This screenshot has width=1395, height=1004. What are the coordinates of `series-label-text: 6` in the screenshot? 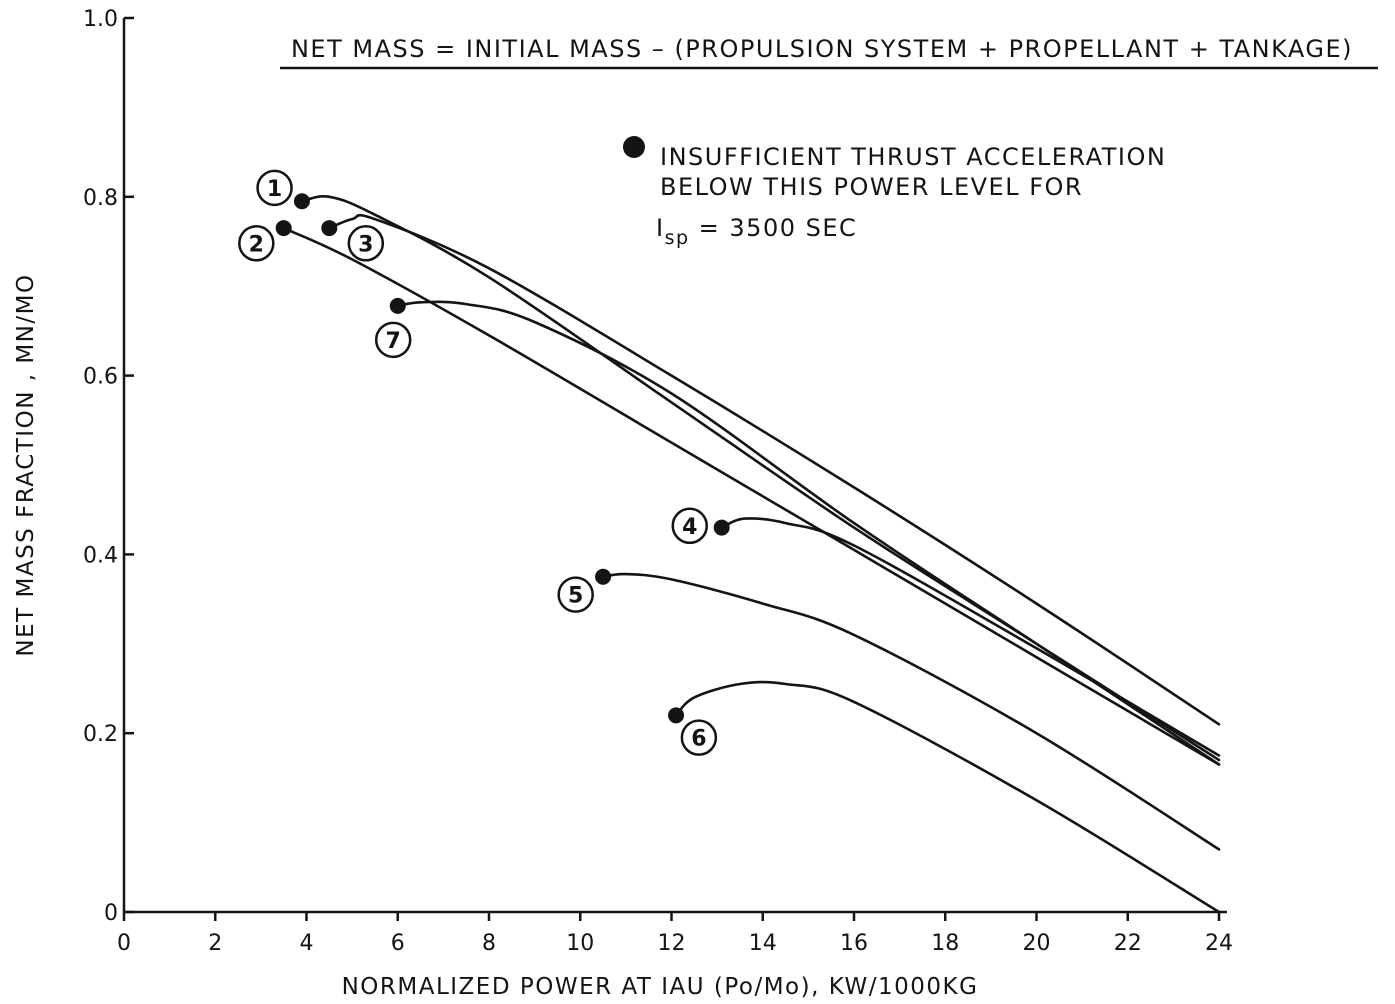 It's located at (698, 739).